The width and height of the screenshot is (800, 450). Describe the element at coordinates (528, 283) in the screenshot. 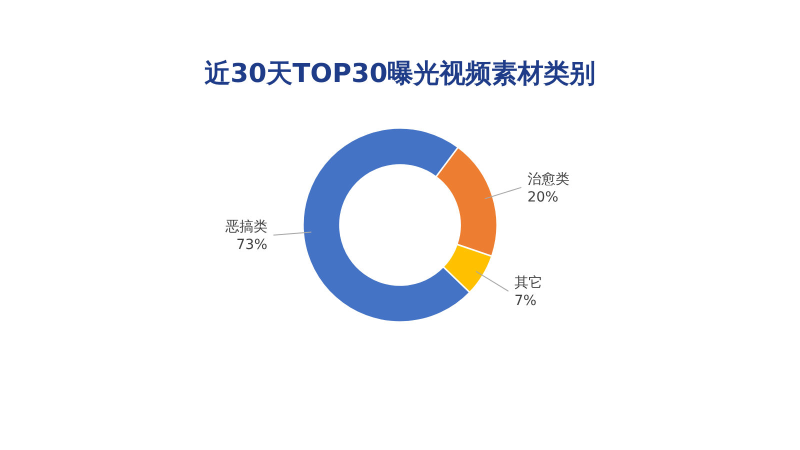

I see `slice-label: 其它` at that location.